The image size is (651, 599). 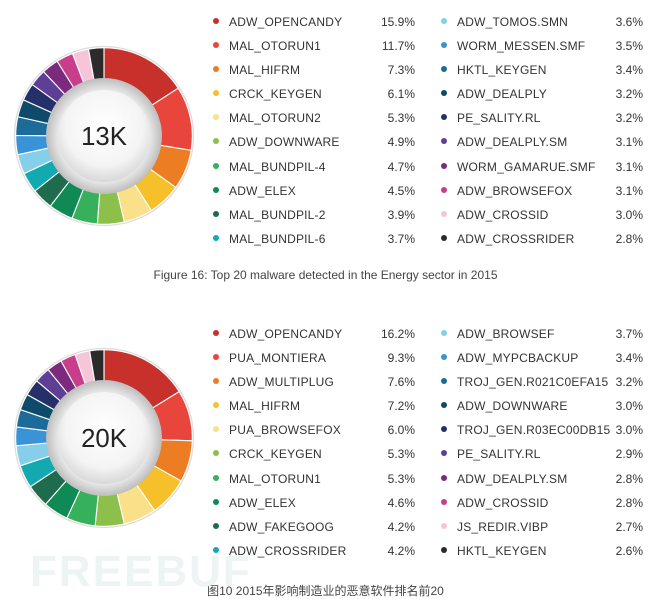 I want to click on donut-center-label: 13K, so click(x=104, y=137).